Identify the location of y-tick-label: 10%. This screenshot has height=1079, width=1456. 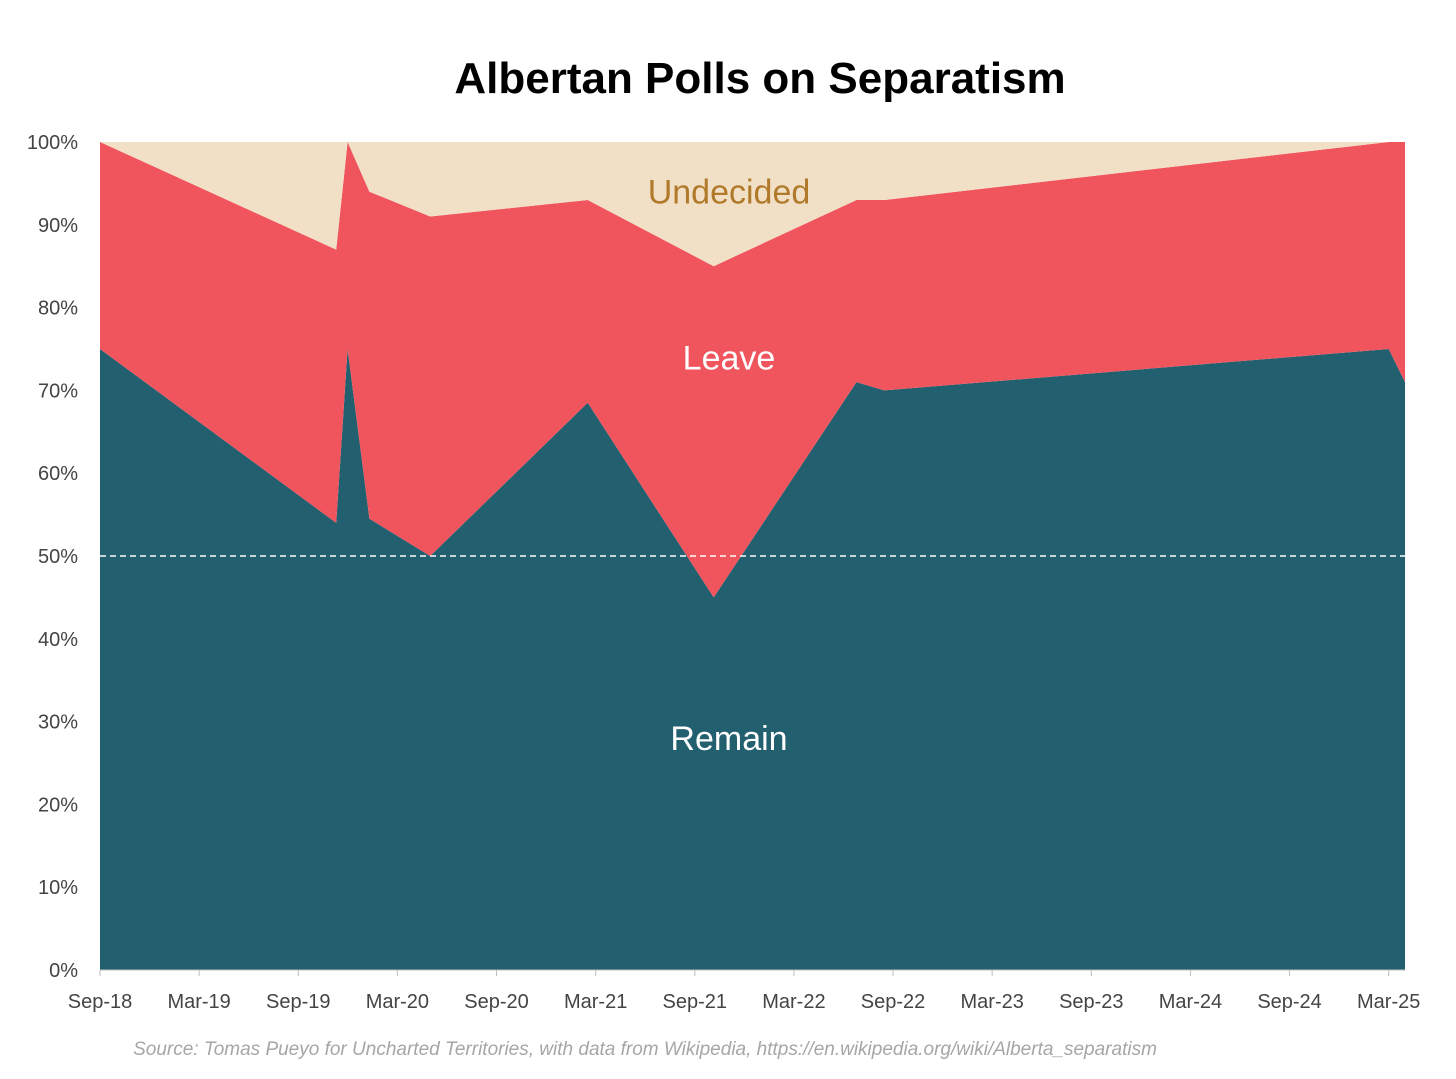
(58, 888).